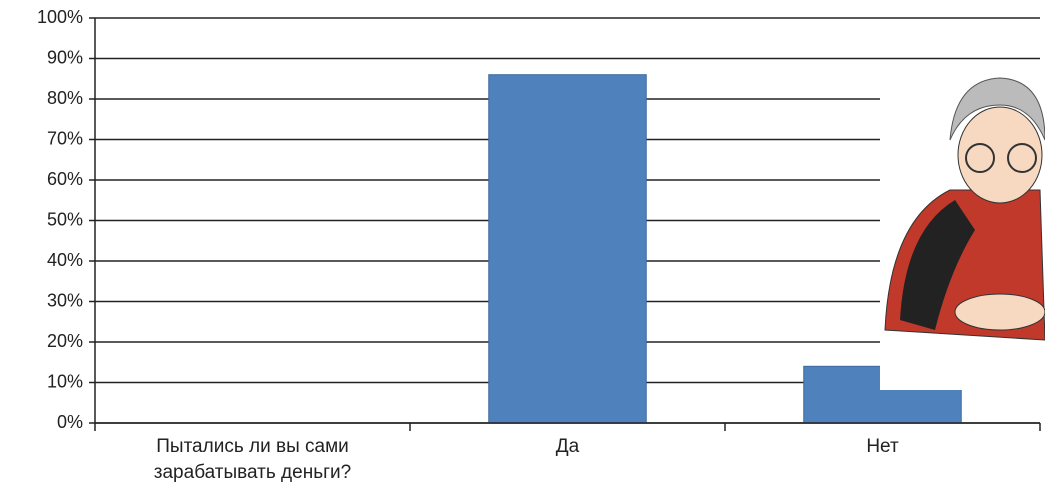  Describe the element at coordinates (252, 459) in the screenshot. I see `x-tick-label: Пытались ли вы сами зарабатывать деньги?` at that location.